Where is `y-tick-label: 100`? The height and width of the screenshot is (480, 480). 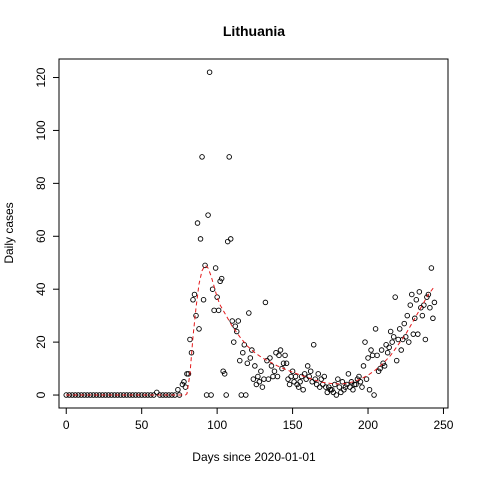 y-tick-label: 100 is located at coordinates (41, 130).